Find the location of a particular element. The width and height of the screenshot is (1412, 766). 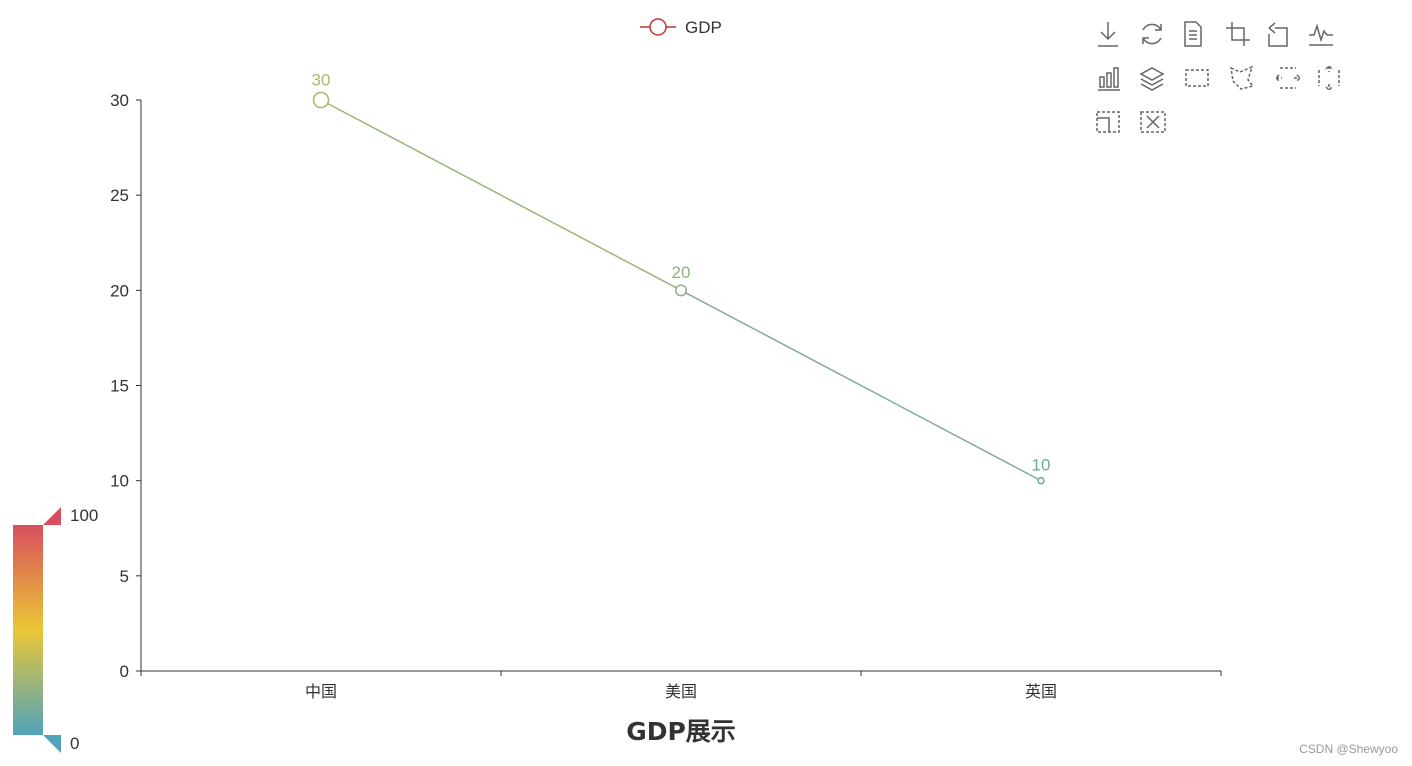

y-tick-label: 20 is located at coordinates (119, 290).